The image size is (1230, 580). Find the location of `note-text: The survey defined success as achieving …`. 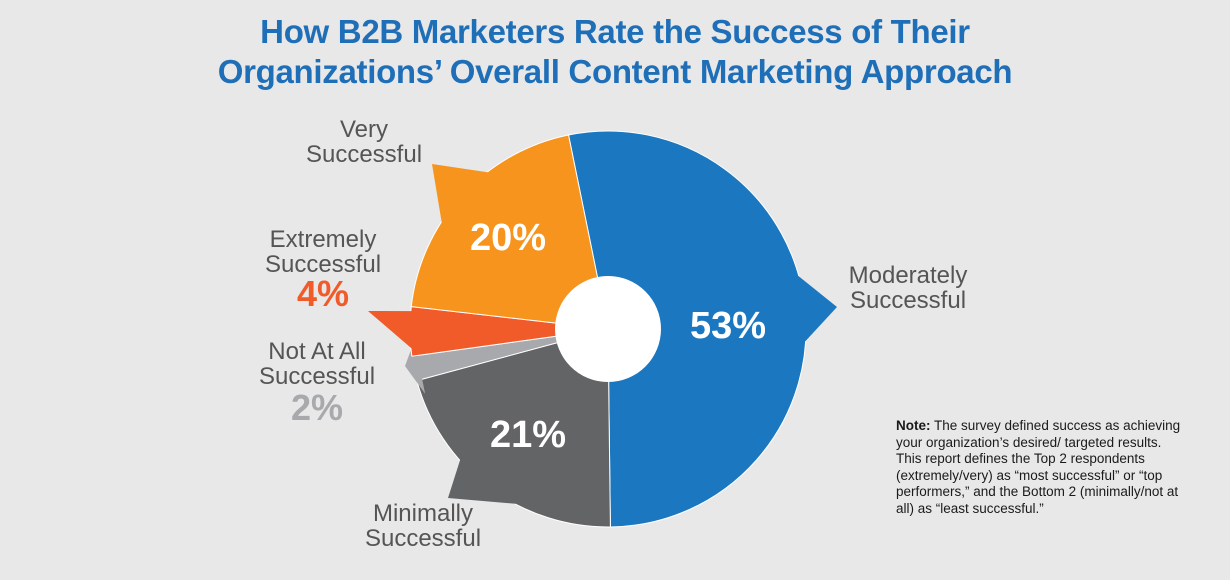

note-text: The survey defined success as achieving … is located at coordinates (1038, 467).